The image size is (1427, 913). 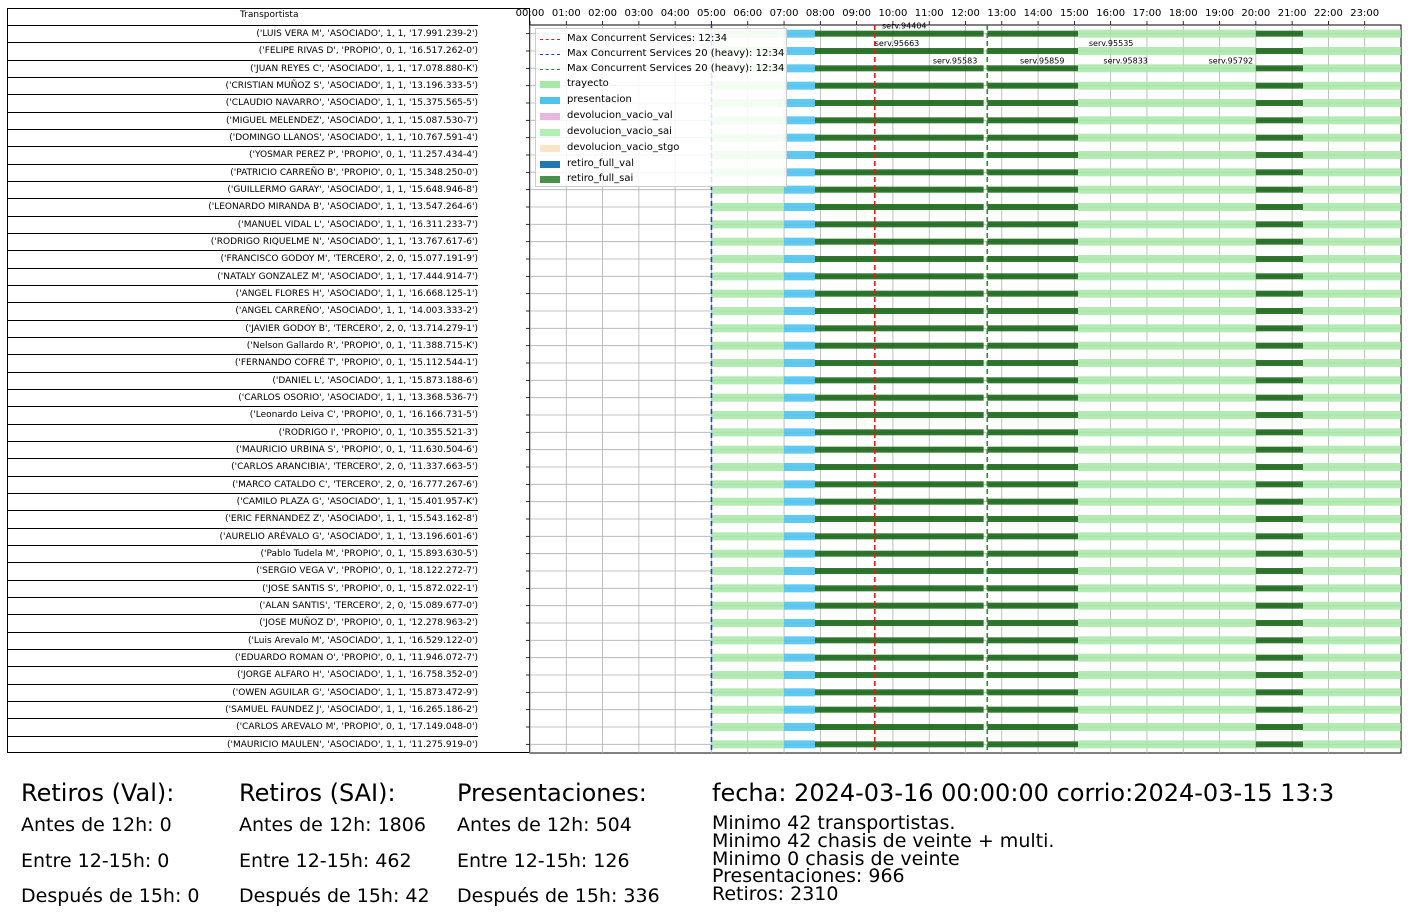 I want to click on service-annotation: serv.94404, so click(x=904, y=26).